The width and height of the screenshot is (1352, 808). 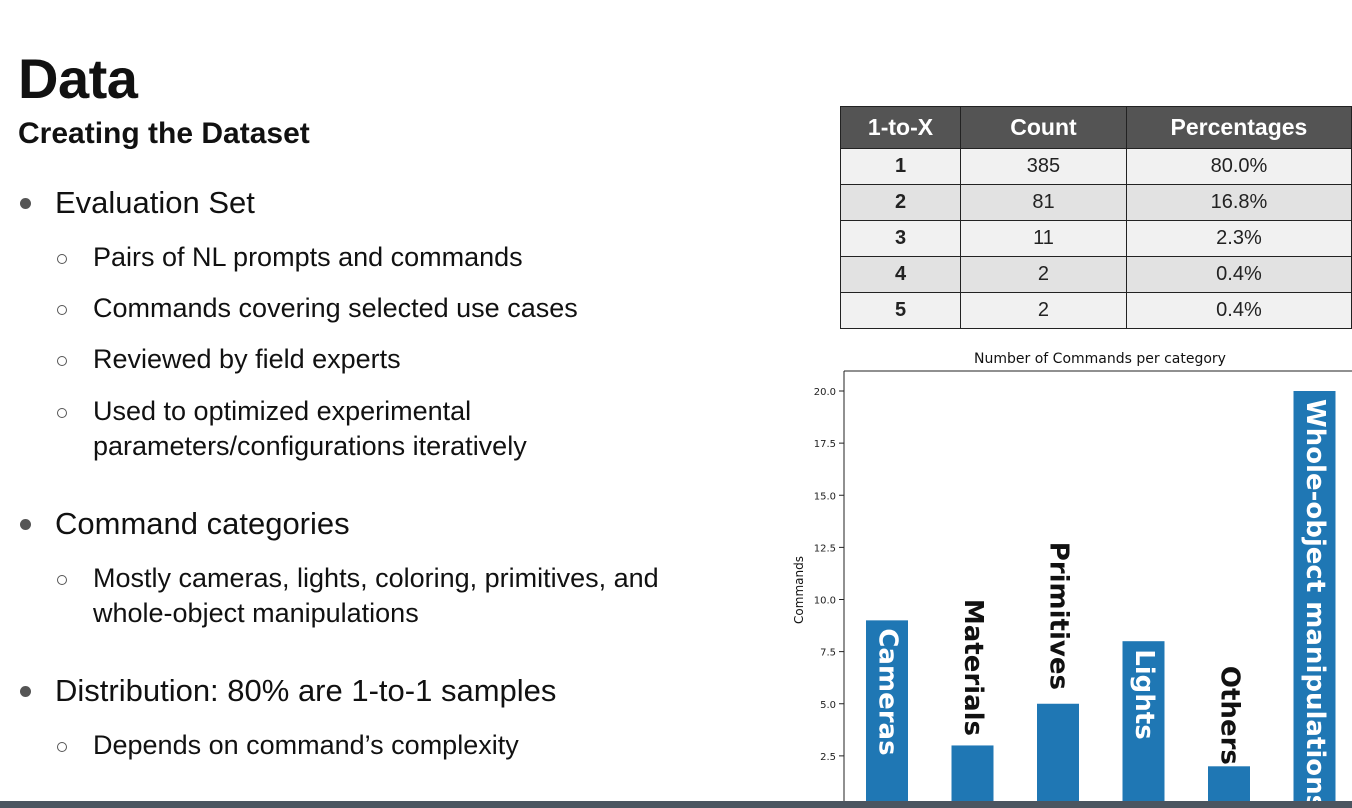 I want to click on bullet-distribution: Distribution: 80% are 1-to-1 samples, so click(x=288, y=690).